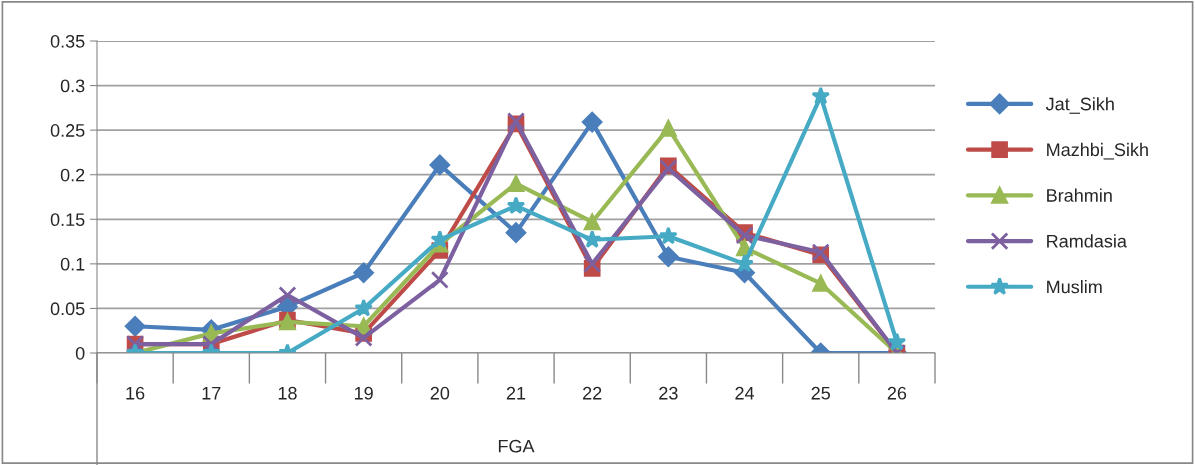 This screenshot has width=1195, height=465. What do you see at coordinates (821, 393) in the screenshot?
I see `x-tick-label: 25` at bounding box center [821, 393].